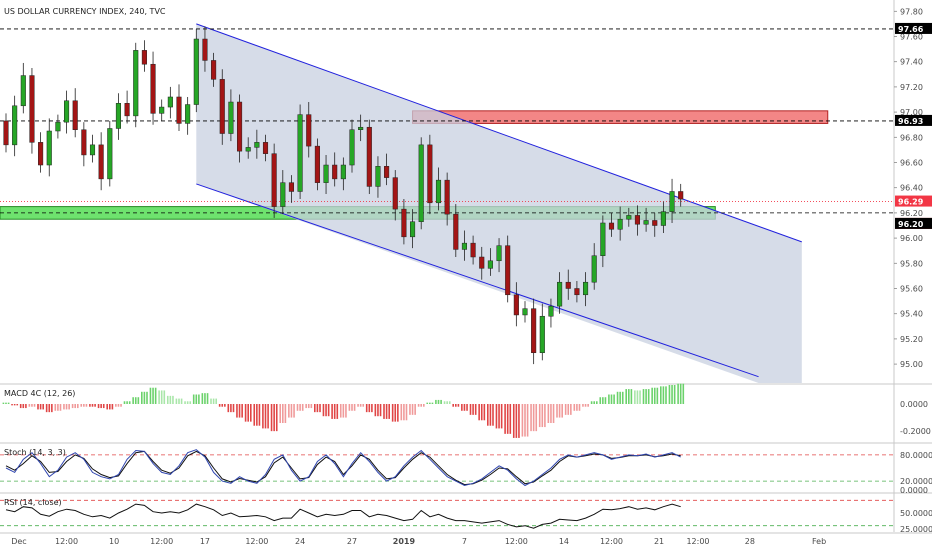 The height and width of the screenshot is (550, 932). Describe the element at coordinates (916, 529) in the screenshot. I see `rsi-tick-label: 25.0000` at that location.